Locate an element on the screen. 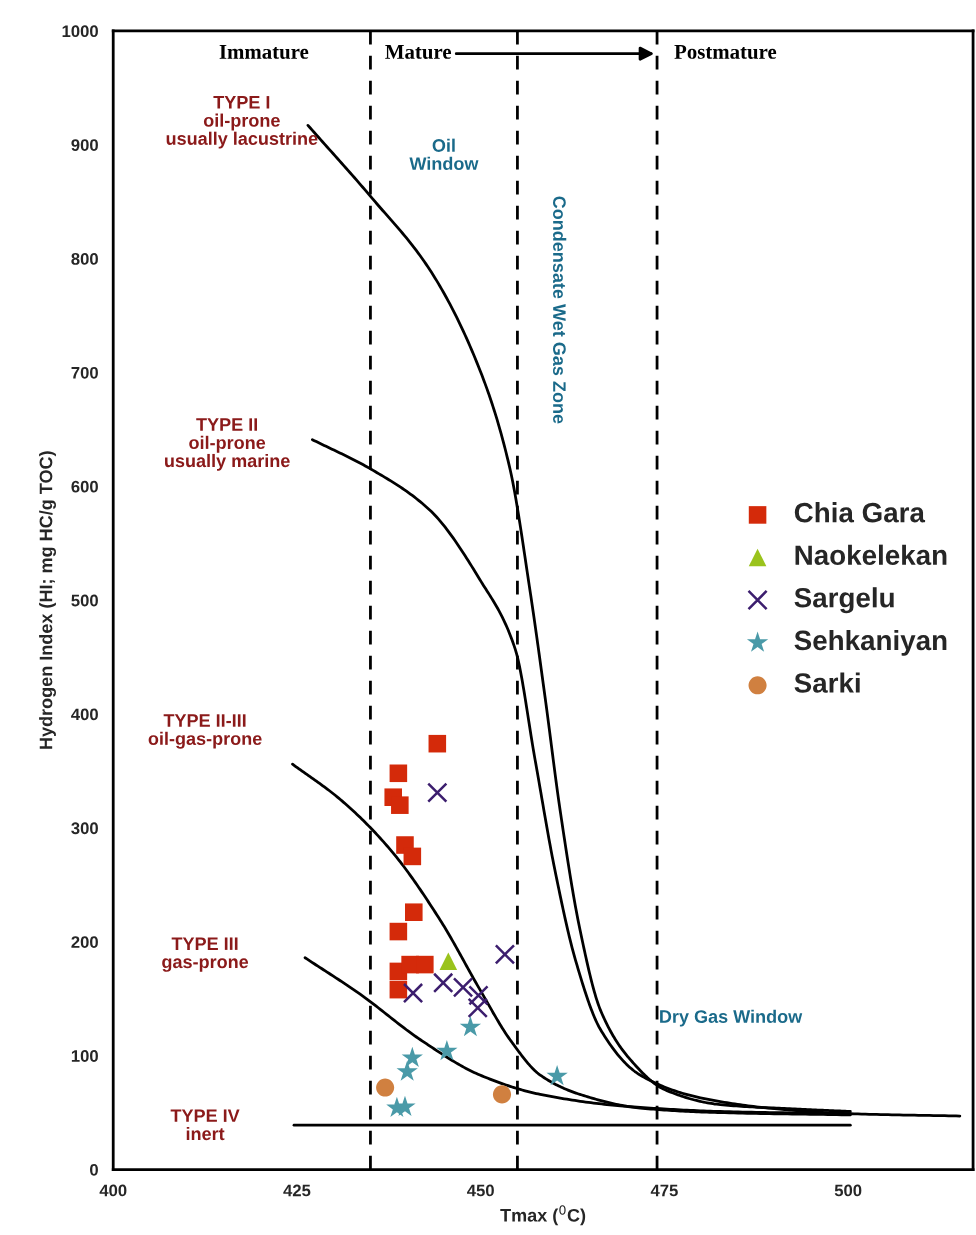  y-tick-label: 400 is located at coordinates (84, 714).